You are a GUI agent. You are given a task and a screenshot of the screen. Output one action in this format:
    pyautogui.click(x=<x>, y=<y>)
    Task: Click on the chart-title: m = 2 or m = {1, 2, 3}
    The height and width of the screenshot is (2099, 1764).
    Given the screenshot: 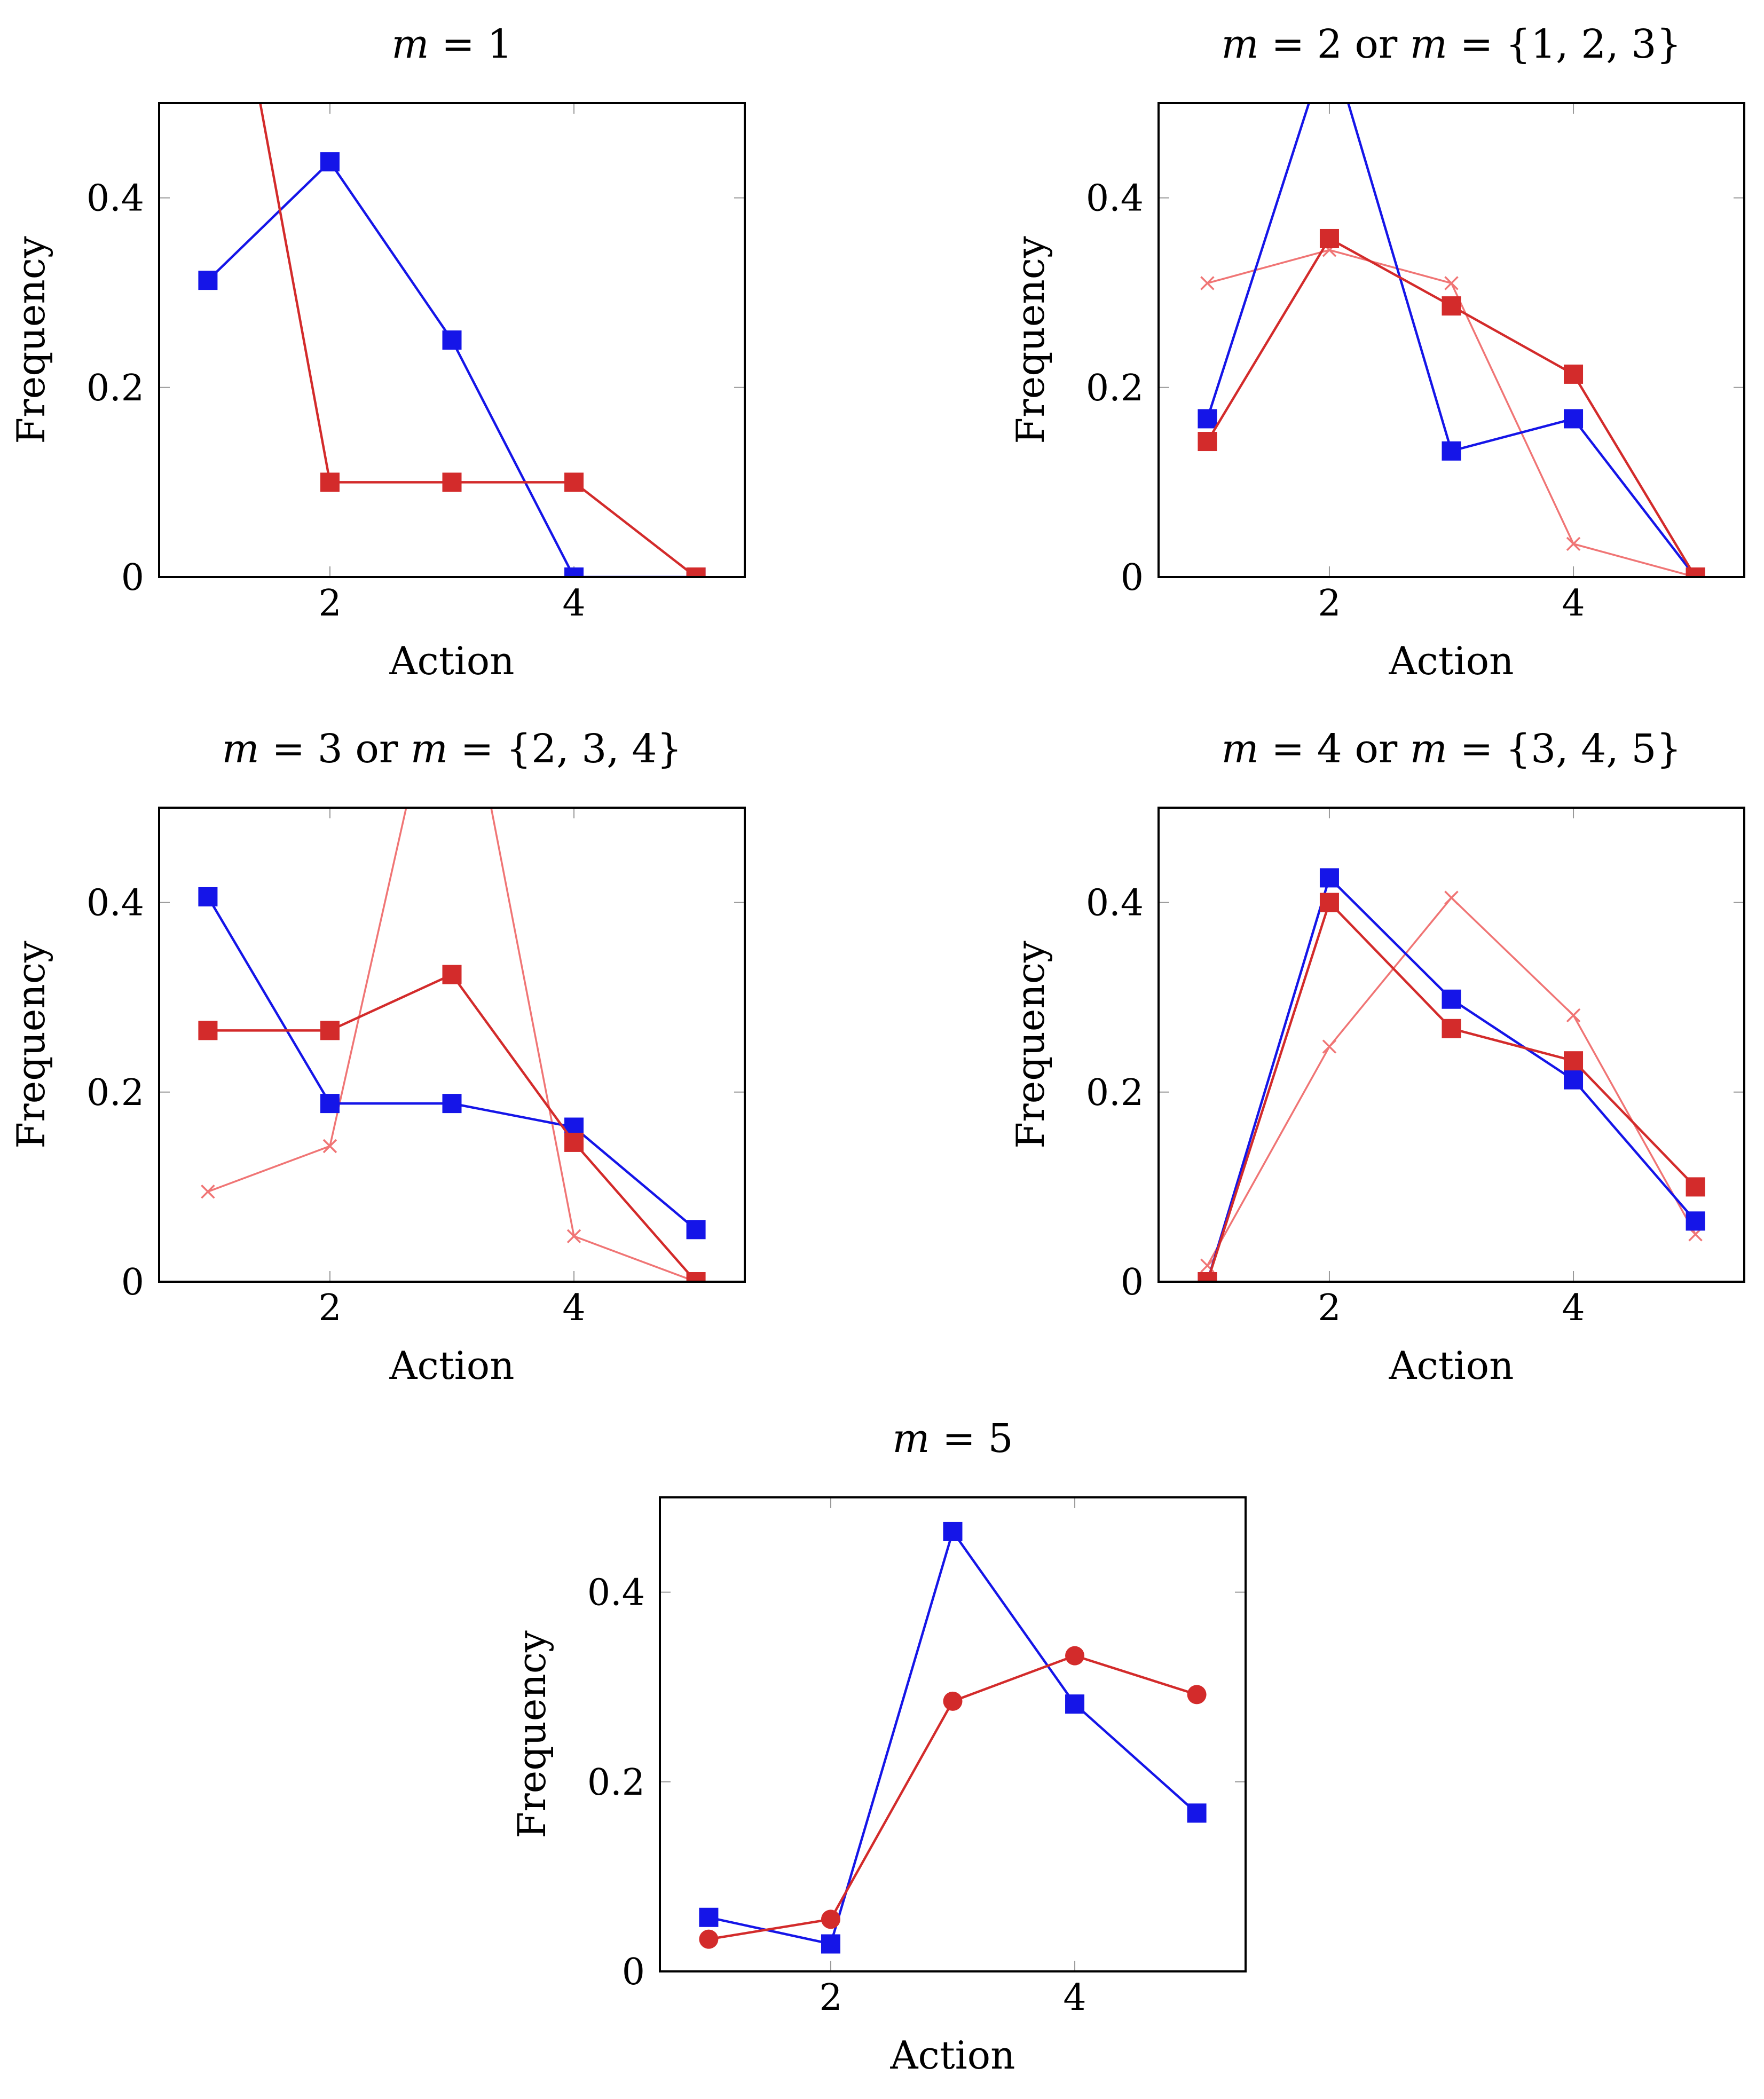 What is the action you would take?
    pyautogui.click(x=1452, y=44)
    